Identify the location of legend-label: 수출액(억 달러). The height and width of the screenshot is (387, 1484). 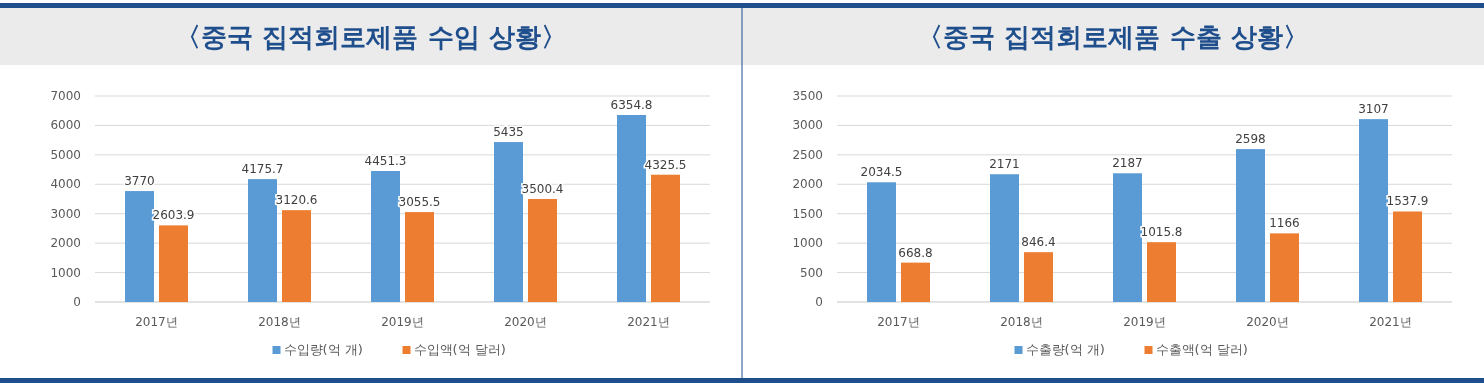
(1201, 349).